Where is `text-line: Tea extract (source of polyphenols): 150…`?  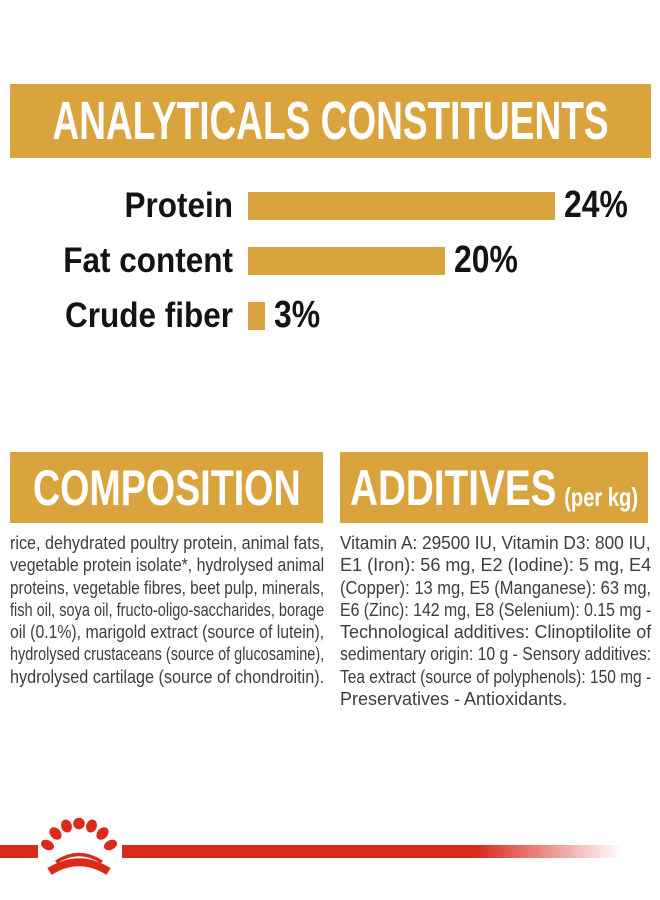 text-line: Tea extract (source of polyphenols): 150… is located at coordinates (496, 676).